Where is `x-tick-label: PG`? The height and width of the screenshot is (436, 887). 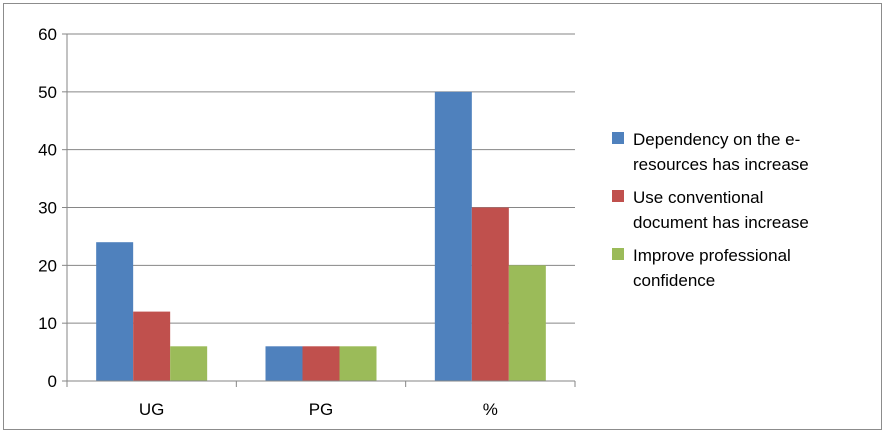
x-tick-label: PG is located at coordinates (321, 409).